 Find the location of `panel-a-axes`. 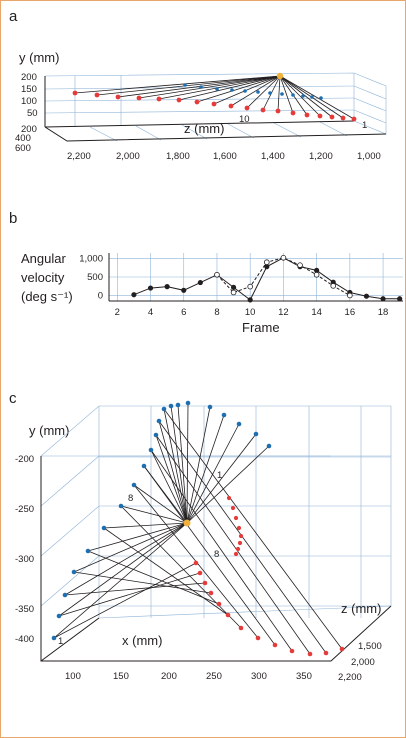

panel-a-axes is located at coordinates (215, 109).